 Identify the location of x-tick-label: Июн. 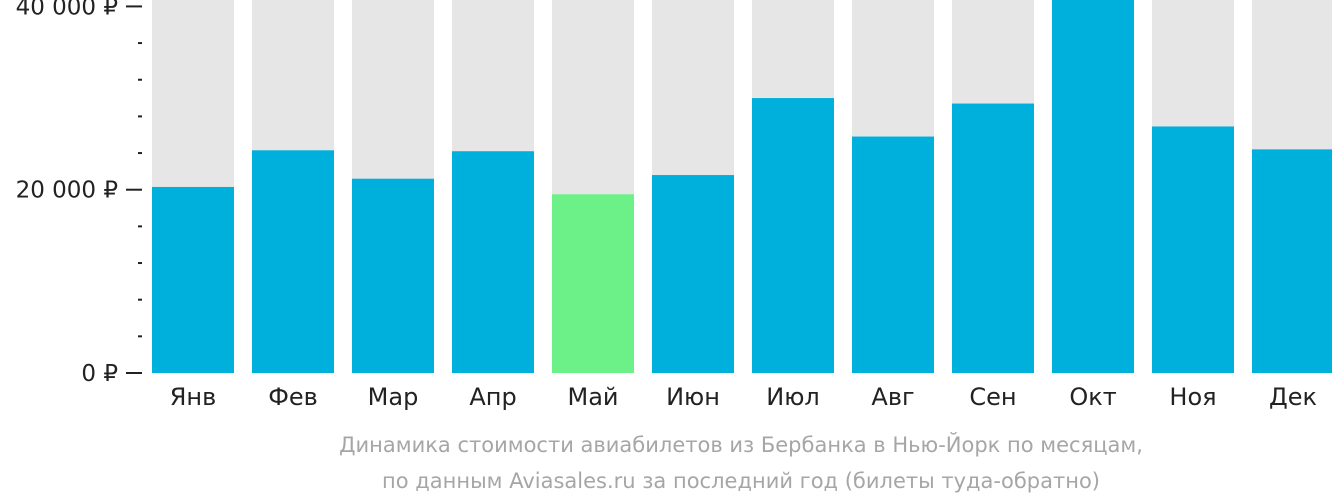
(693, 397).